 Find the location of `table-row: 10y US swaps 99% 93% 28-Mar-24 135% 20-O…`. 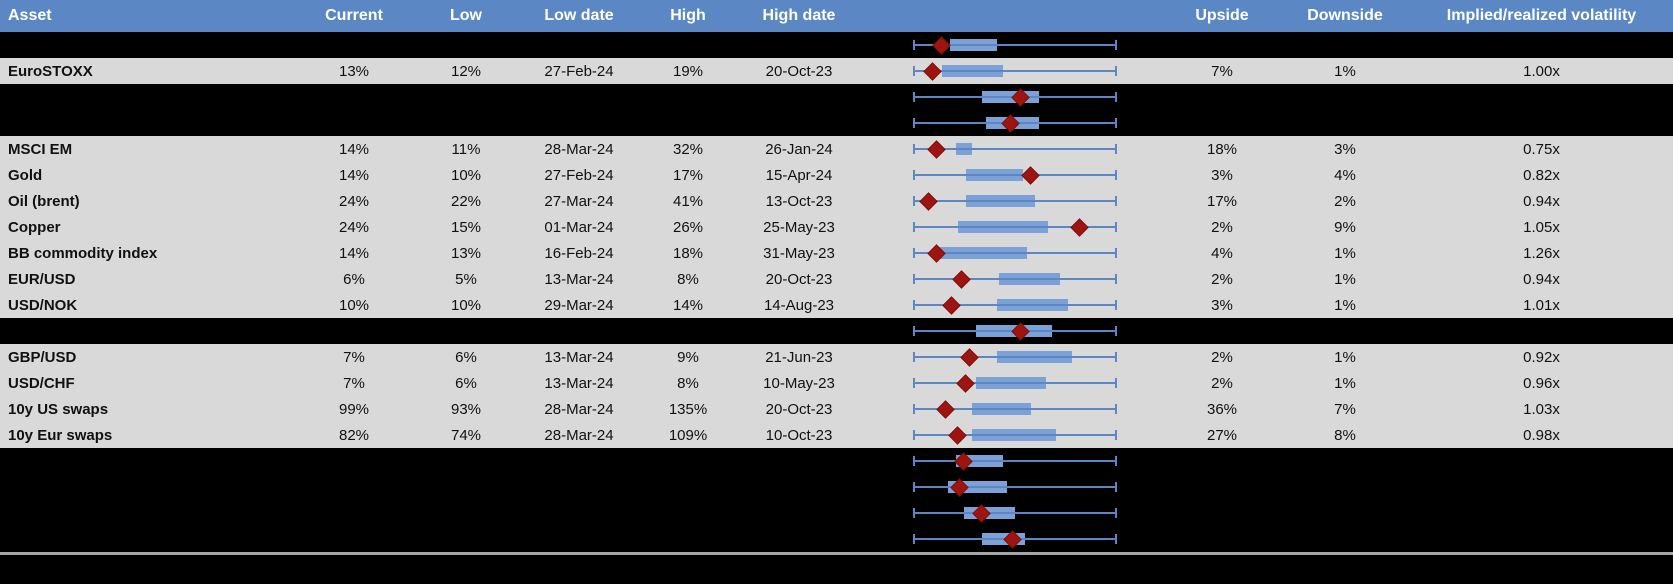

table-row: 10y US swaps 99% 93% 28-Mar-24 135% 20-O… is located at coordinates (836, 409).